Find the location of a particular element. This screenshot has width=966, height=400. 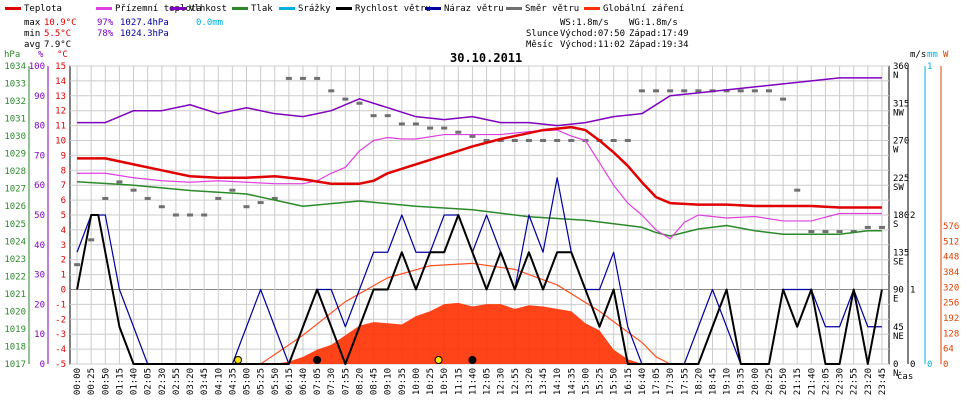

tick-x-24: 10:00 is located at coordinates (417, 381).